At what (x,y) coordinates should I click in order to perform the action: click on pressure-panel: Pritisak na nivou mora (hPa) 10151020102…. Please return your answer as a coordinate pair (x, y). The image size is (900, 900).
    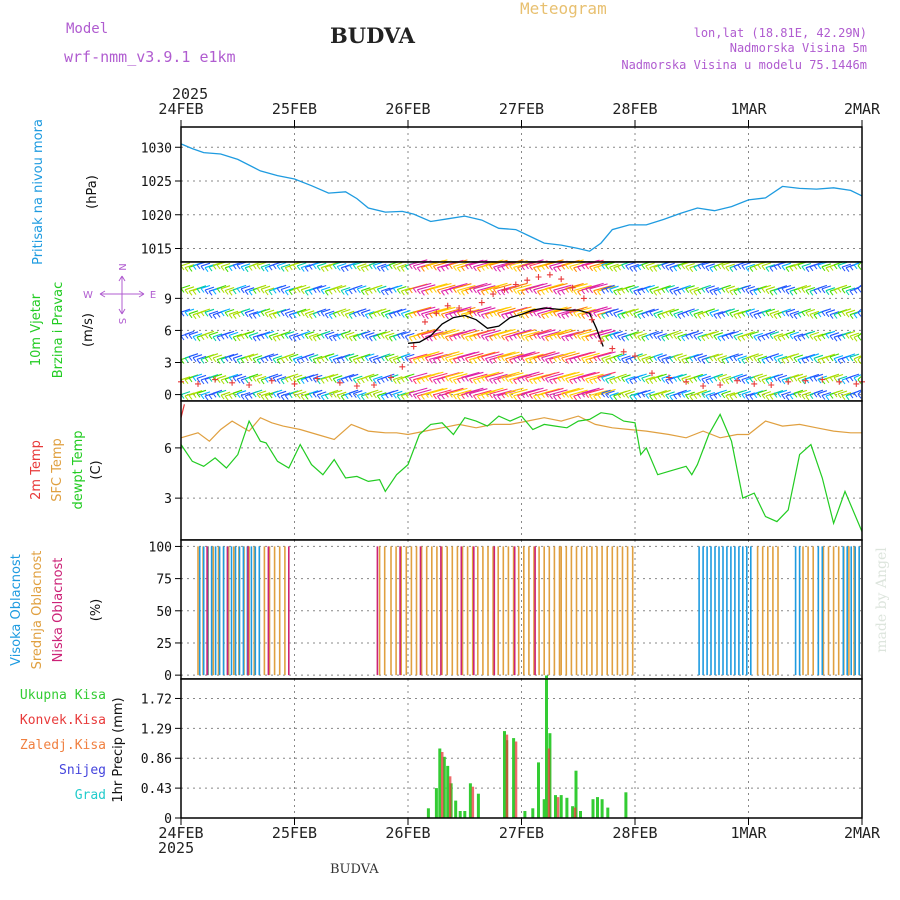
    Looking at the image, I should click on (447, 192).